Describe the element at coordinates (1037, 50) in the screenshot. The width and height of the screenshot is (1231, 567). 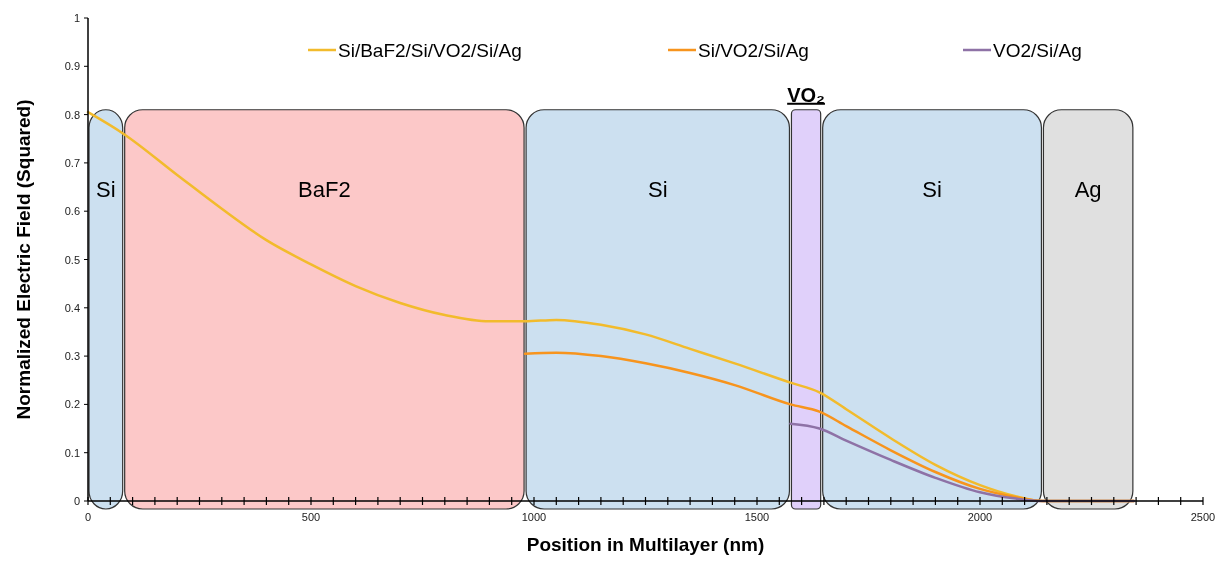
I see `legend-label: VO2/Si/Ag` at that location.